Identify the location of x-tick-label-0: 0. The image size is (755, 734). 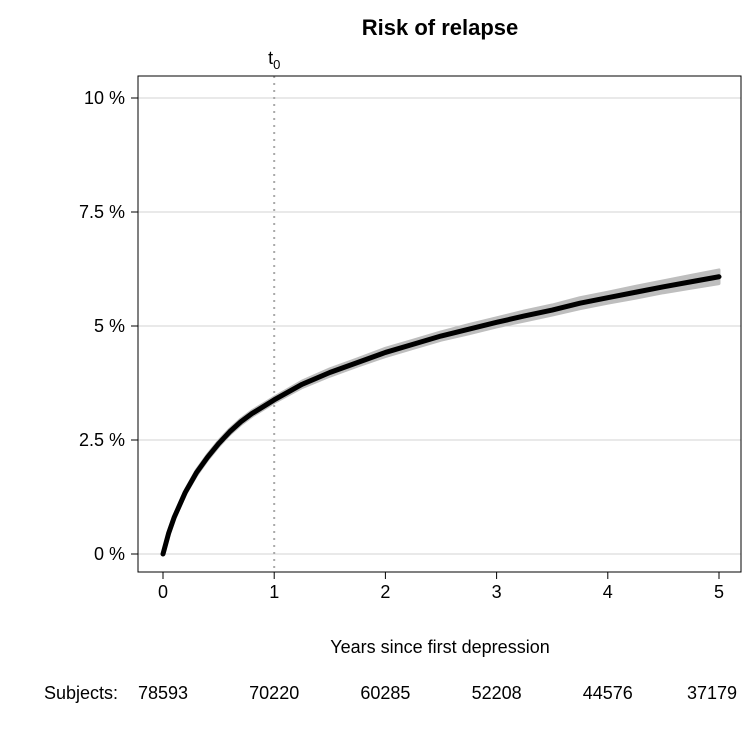
(163, 592).